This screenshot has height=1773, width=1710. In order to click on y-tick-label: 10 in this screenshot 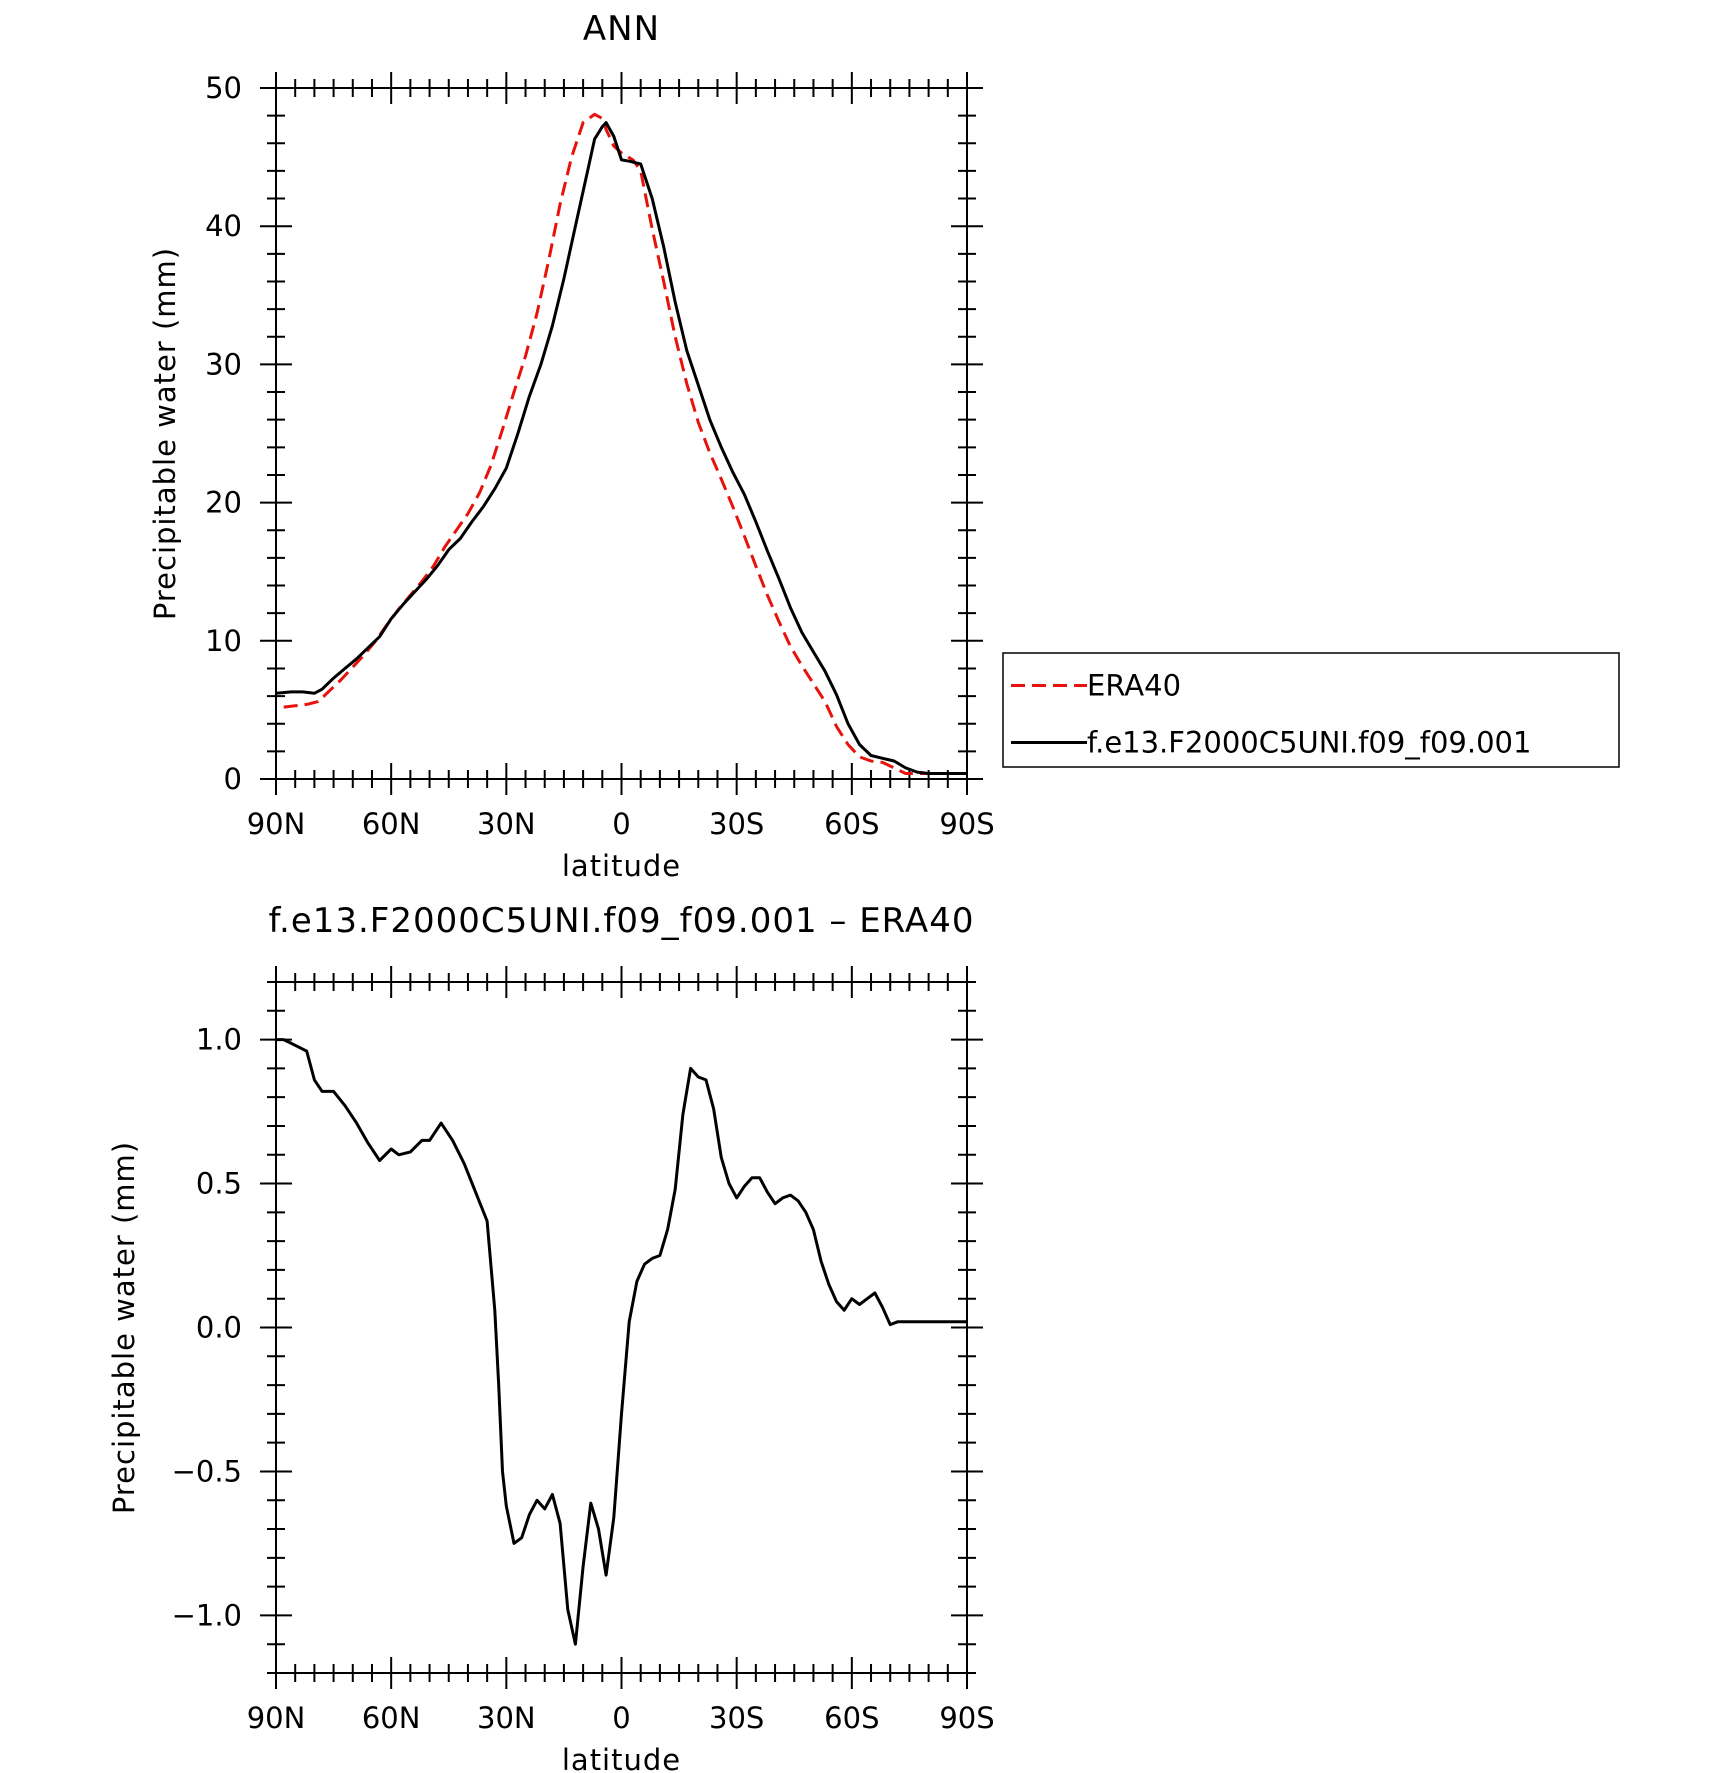, I will do `click(223, 641)`.